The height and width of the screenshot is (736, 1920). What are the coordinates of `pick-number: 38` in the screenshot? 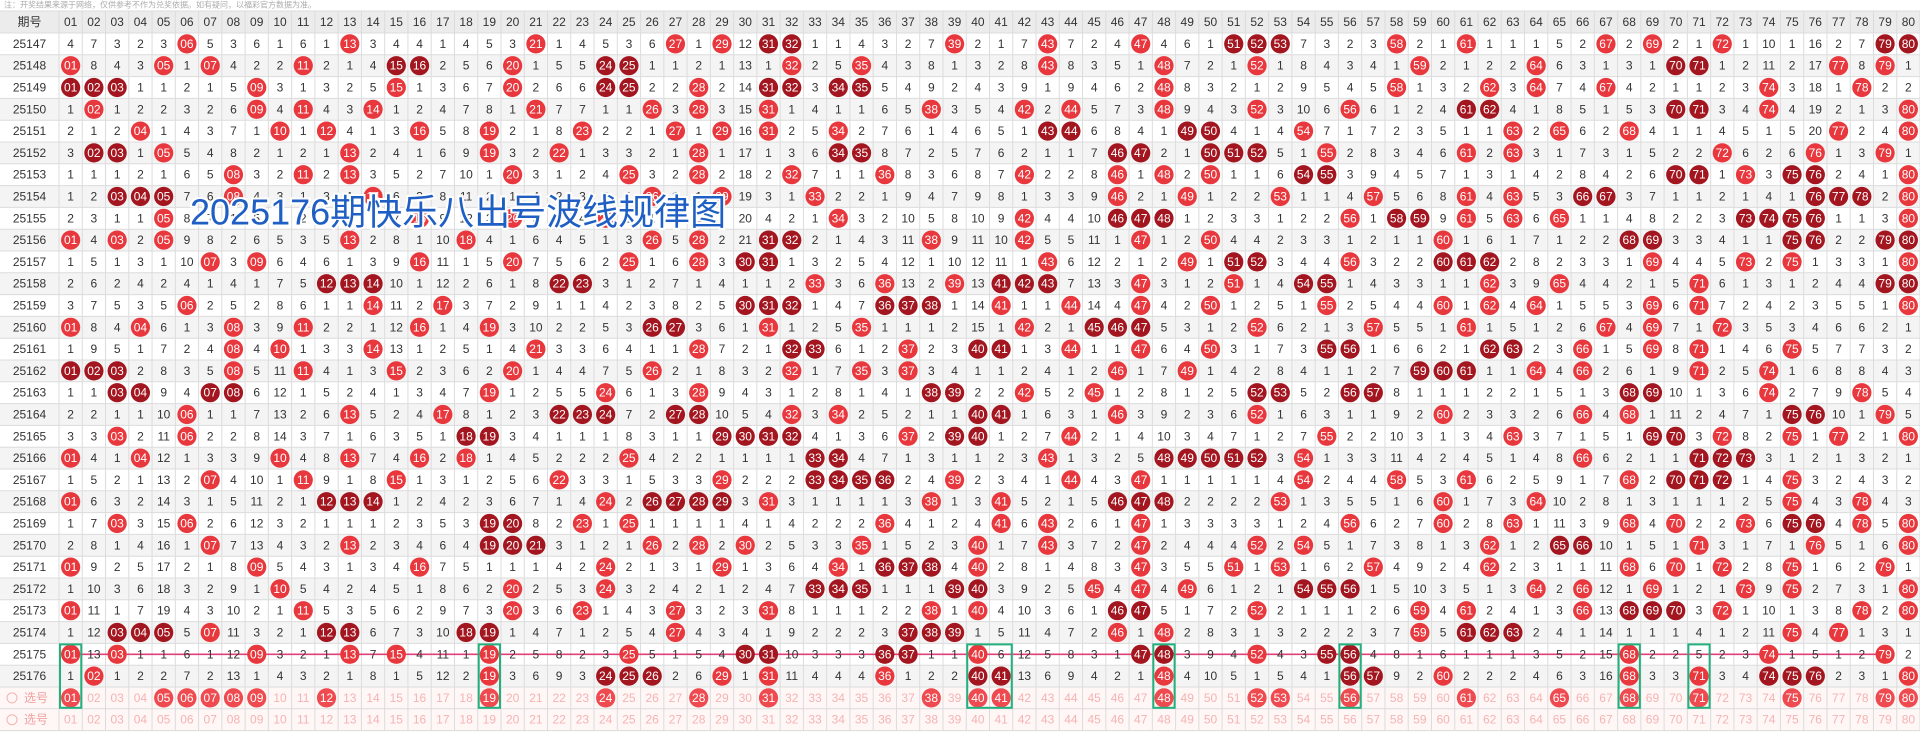 It's located at (932, 698).